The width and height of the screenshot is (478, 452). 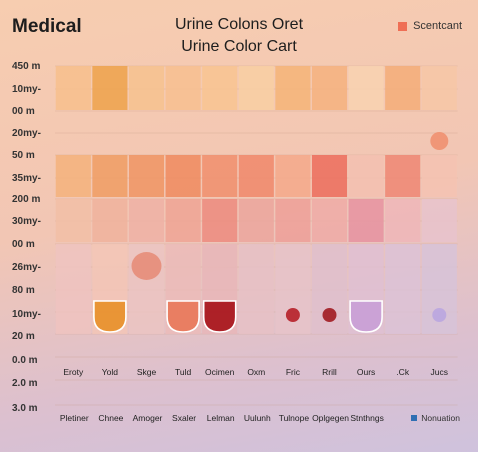 What do you see at coordinates (148, 418) in the screenshot?
I see `x-tick-label-row2-2: Amoger` at bounding box center [148, 418].